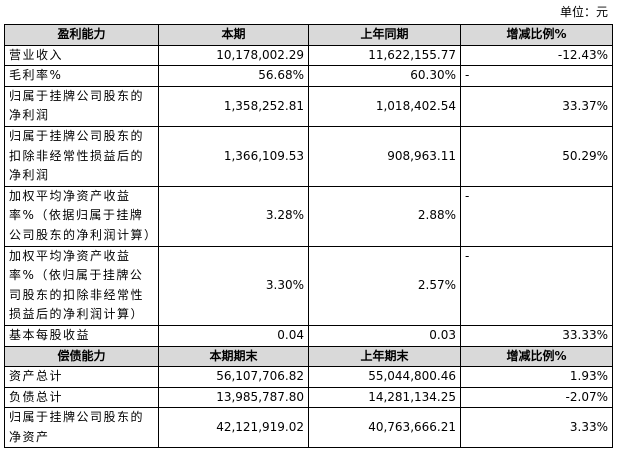 The image size is (618, 470). I want to click on value-cell: 0.03, so click(384, 335).